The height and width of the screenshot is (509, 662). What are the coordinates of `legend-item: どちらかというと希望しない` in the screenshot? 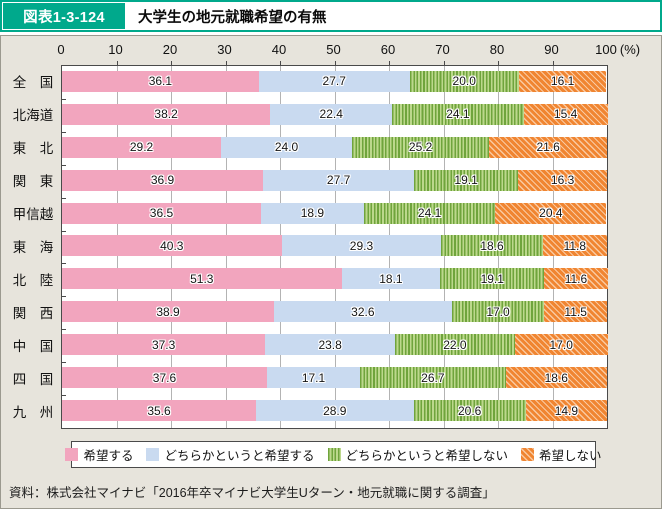 It's located at (418, 454).